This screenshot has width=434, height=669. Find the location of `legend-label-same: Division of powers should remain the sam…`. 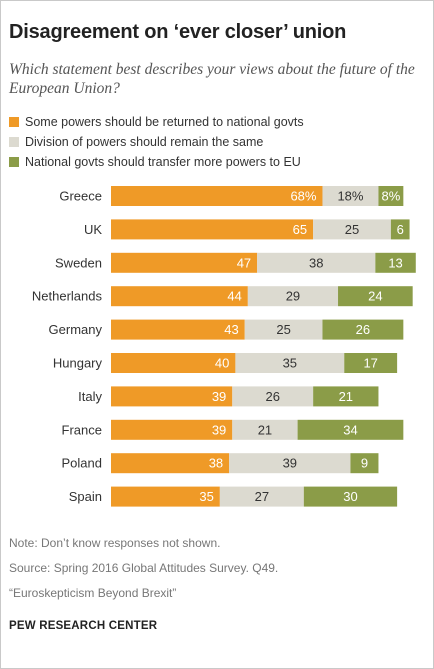

legend-label-same: Division of powers should remain the sam… is located at coordinates (144, 142).